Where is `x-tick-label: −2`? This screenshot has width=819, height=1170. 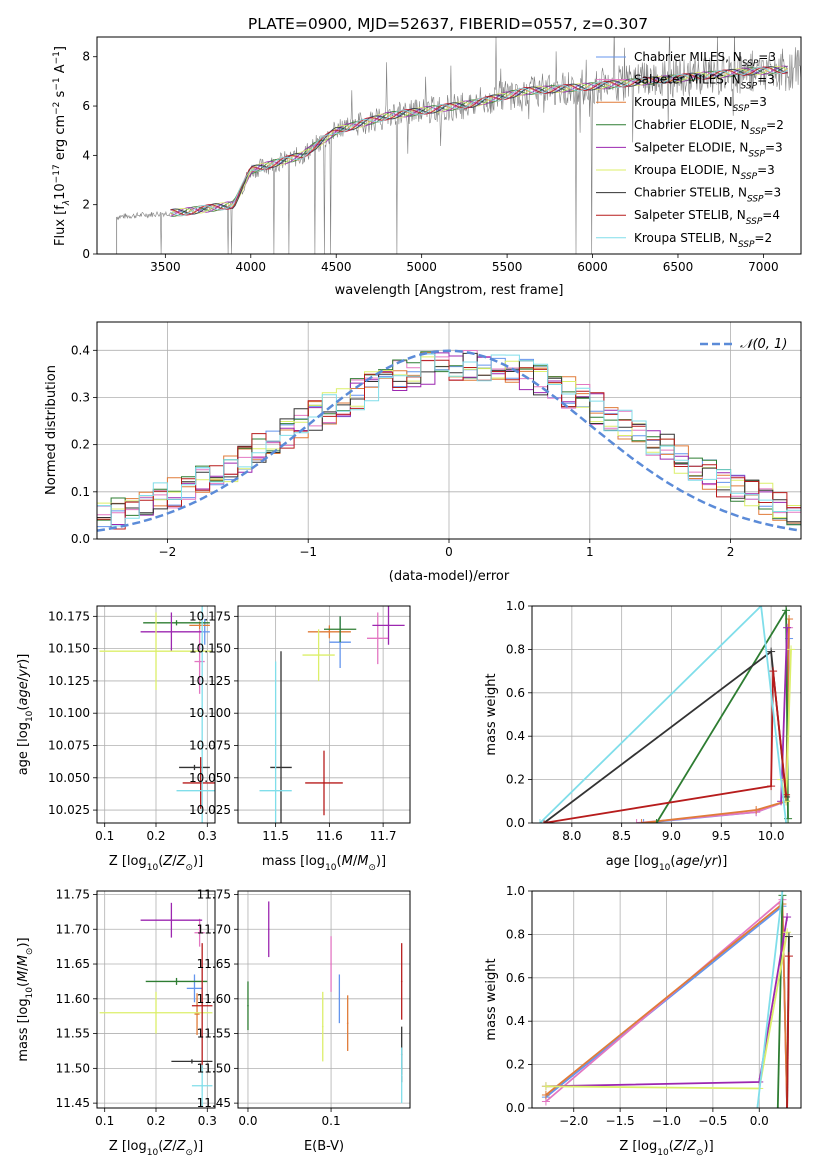 x-tick-label: −2 is located at coordinates (168, 552).